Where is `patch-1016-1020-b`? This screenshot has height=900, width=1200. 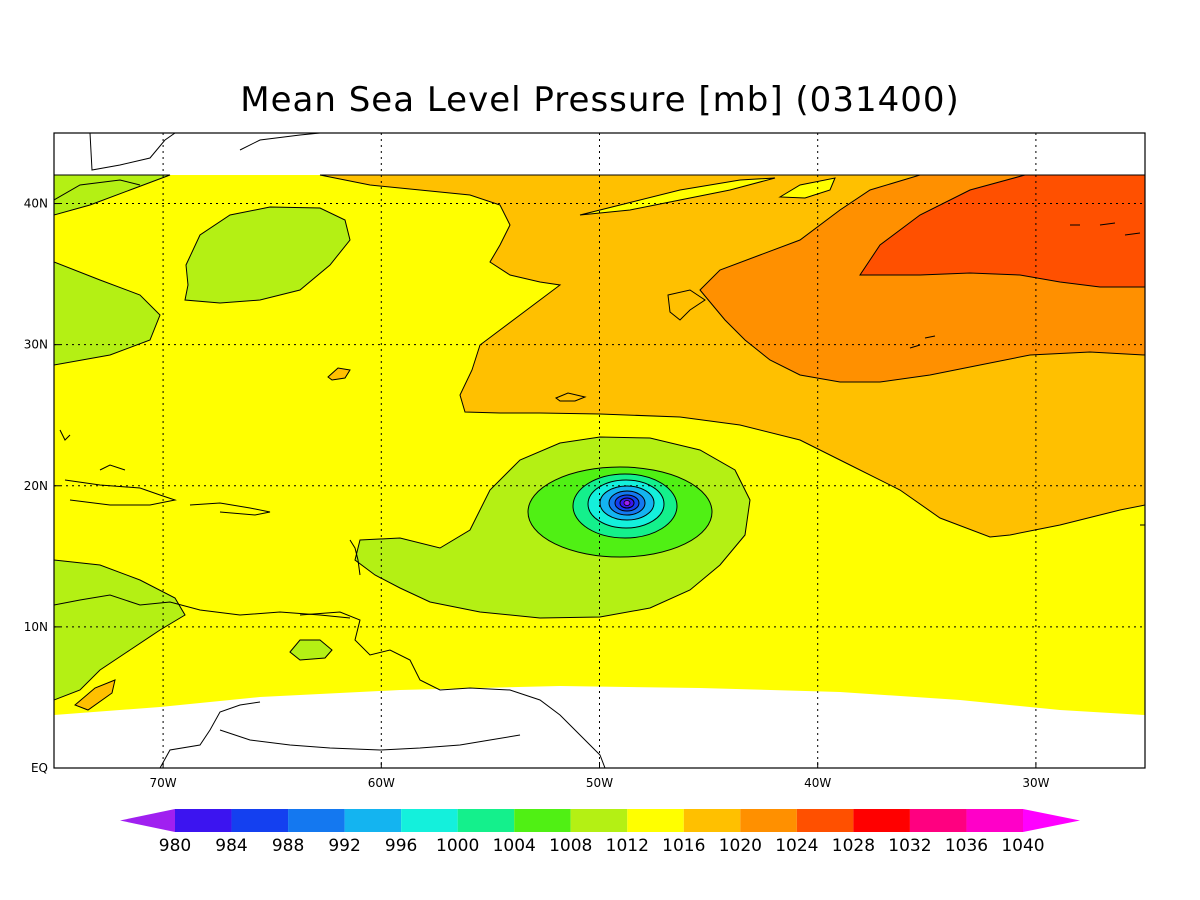 patch-1016-1020-b is located at coordinates (571, 397).